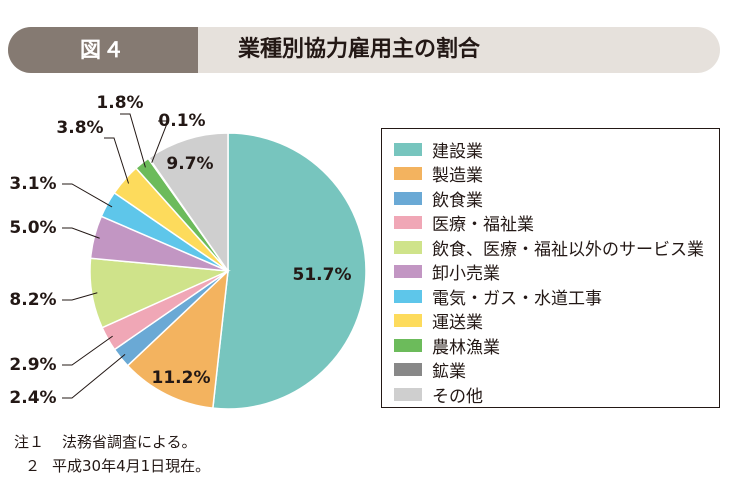 The height and width of the screenshot is (501, 736). I want to click on legend-item-10: 鉱業, so click(556, 370).